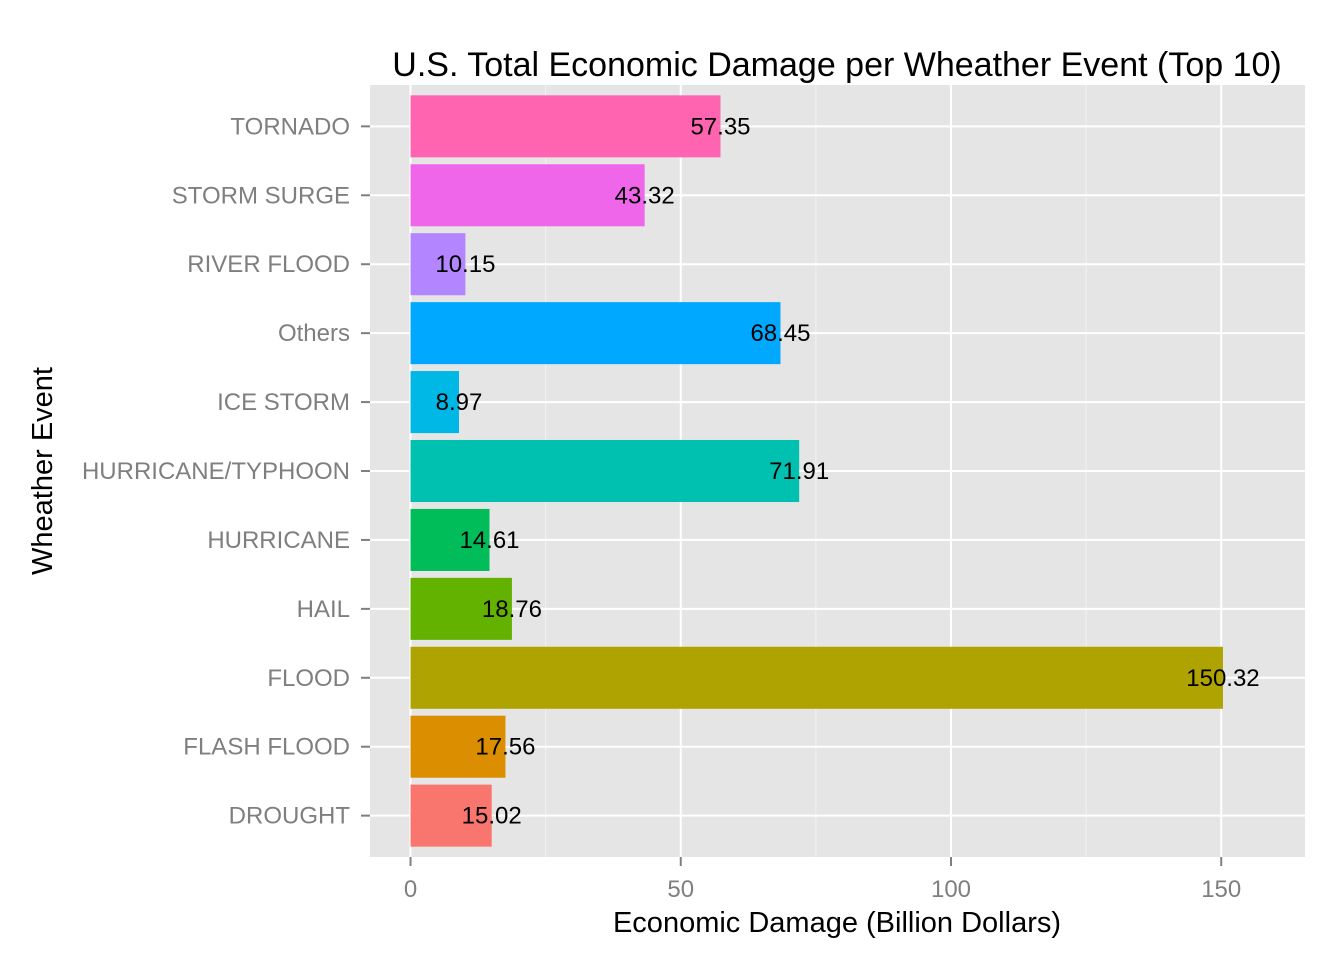  What do you see at coordinates (512, 609) in the screenshot?
I see `value-label: 18.76` at bounding box center [512, 609].